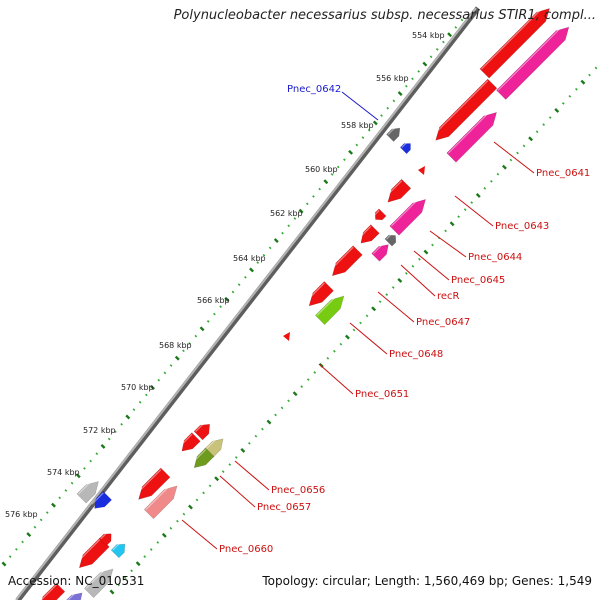 The image size is (600, 600). Describe the element at coordinates (448, 296) in the screenshot. I see `gene-label: recR` at that location.